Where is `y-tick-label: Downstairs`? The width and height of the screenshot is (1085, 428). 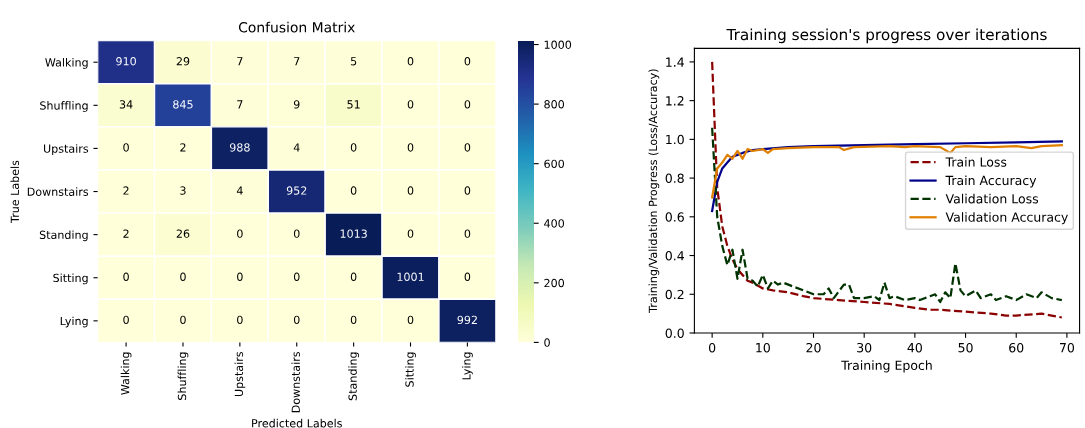 y-tick-label: Downstairs is located at coordinates (58, 191).